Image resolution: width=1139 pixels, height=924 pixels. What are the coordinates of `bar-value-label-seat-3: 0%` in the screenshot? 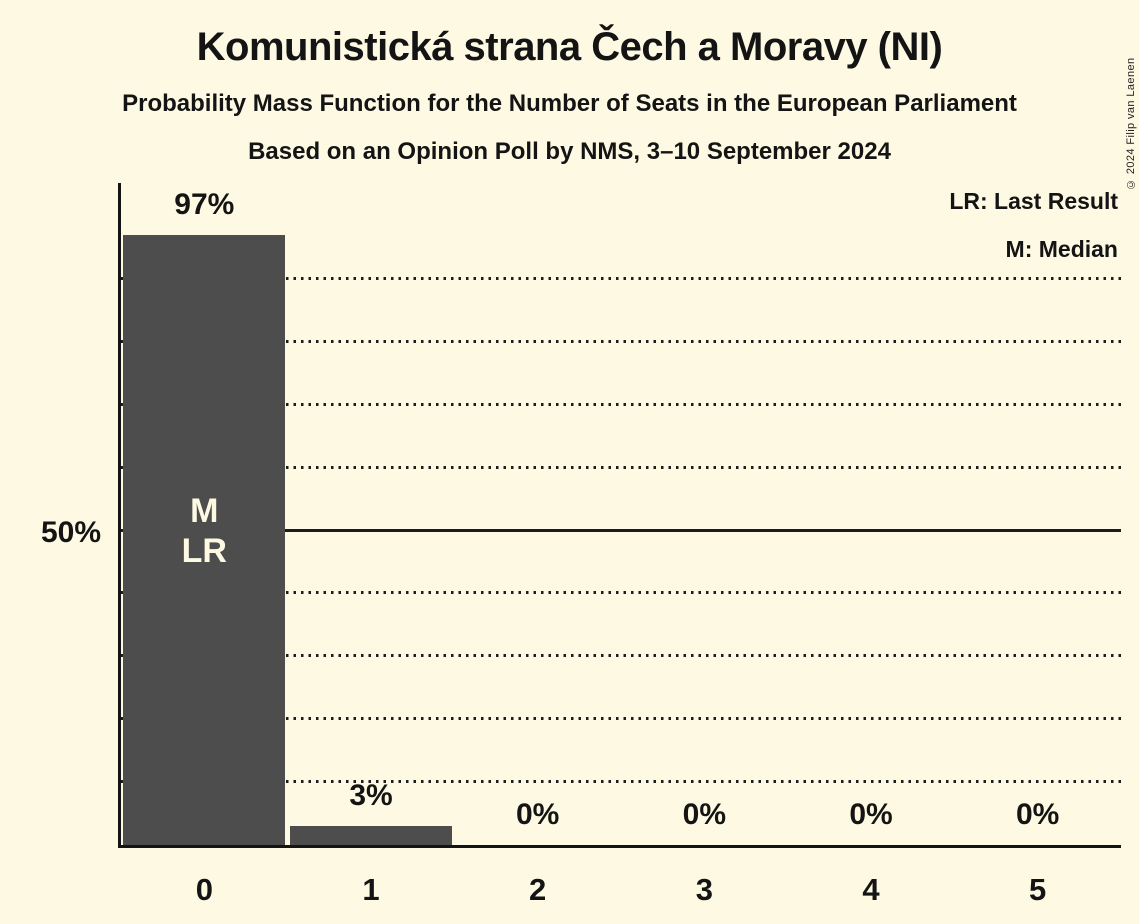 It's located at (704, 814).